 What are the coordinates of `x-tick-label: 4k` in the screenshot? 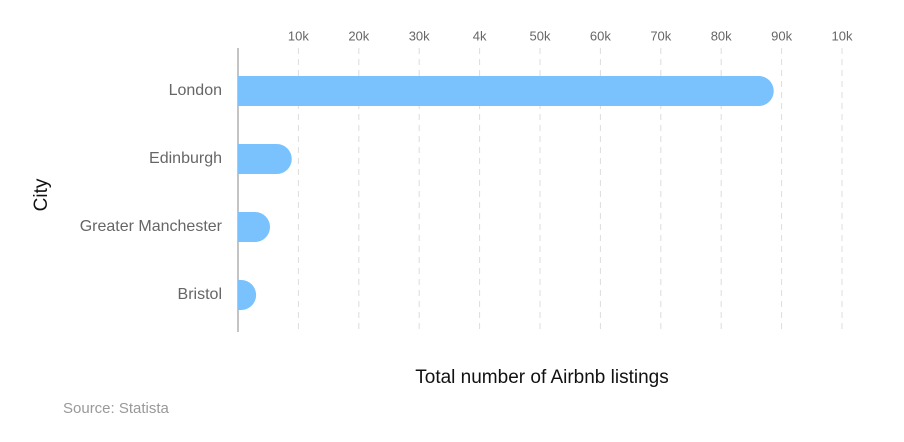 It's located at (480, 35).